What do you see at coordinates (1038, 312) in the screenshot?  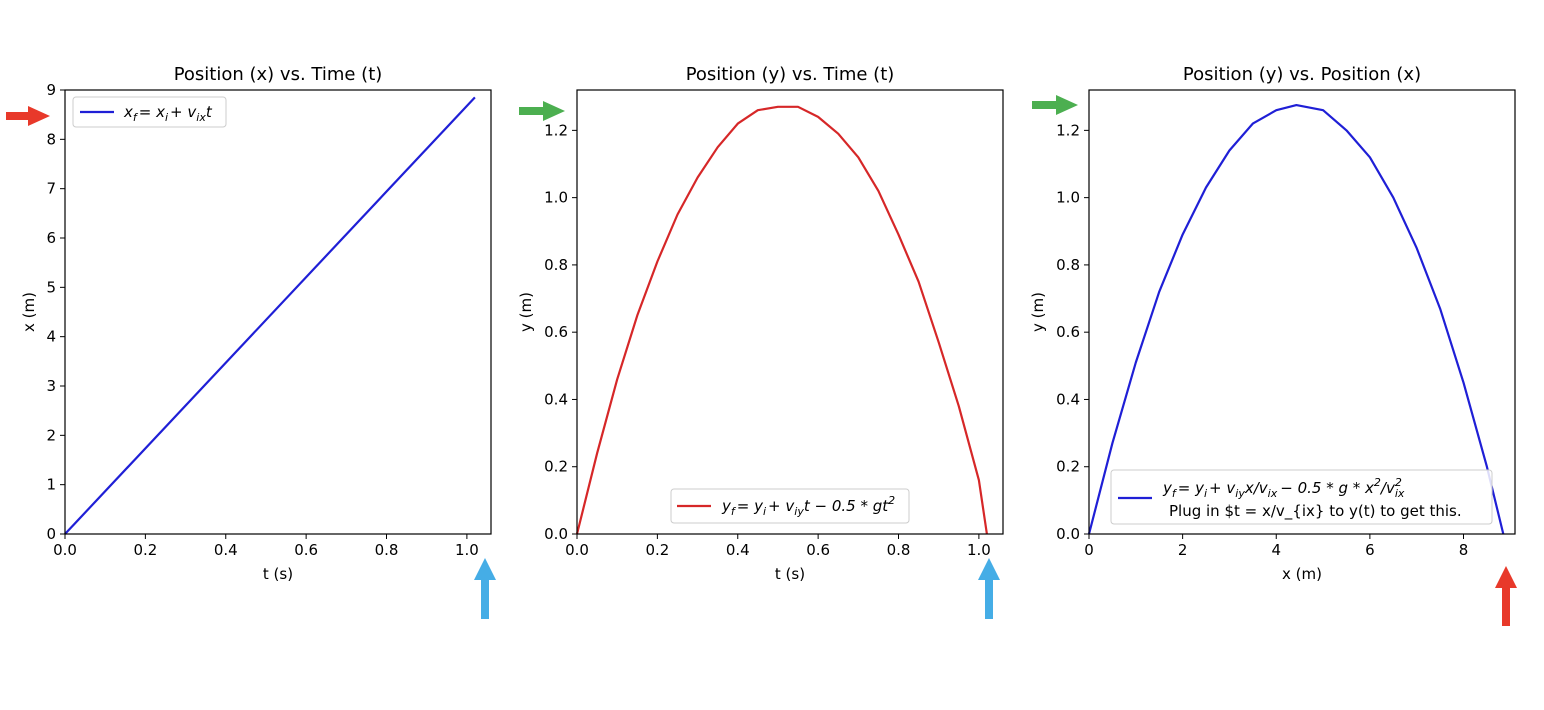 I see `chart3-ylabel: y (m)` at bounding box center [1038, 312].